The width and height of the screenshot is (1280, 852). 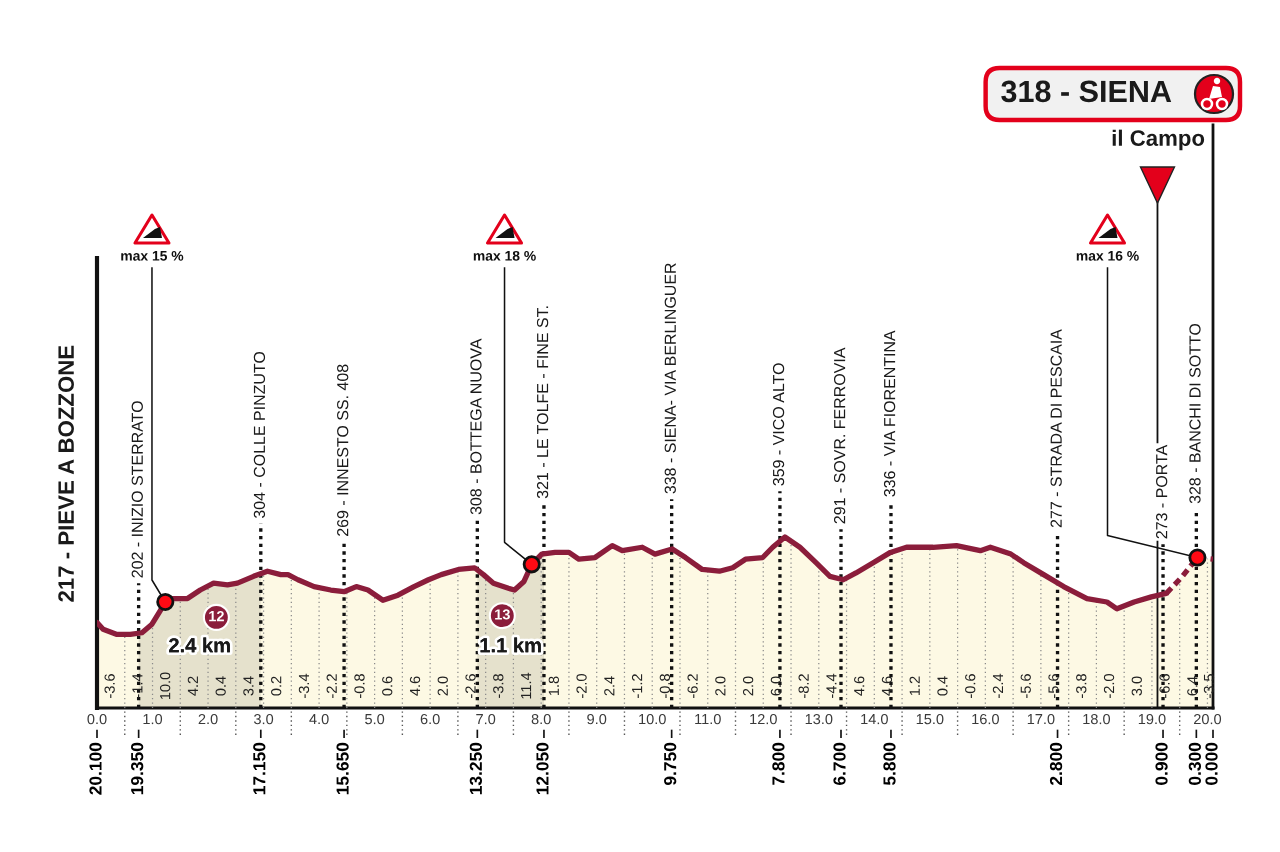 I want to click on annotation: 13, so click(x=502, y=614).